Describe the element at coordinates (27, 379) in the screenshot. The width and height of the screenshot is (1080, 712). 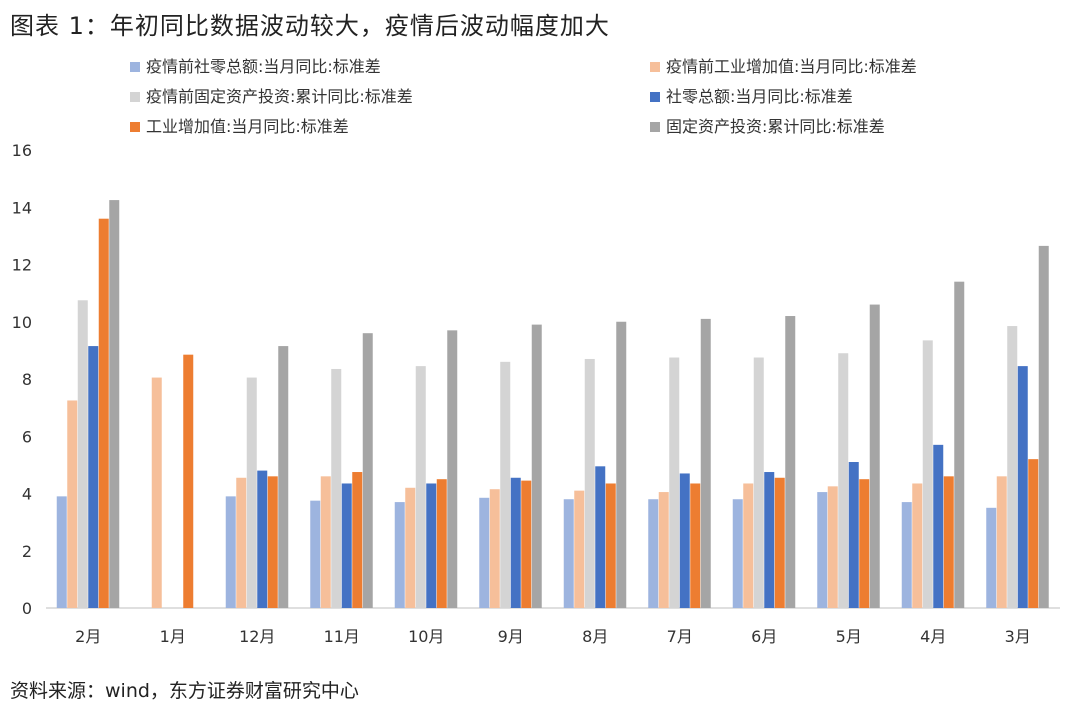
I see `y-tick-label: 8` at that location.